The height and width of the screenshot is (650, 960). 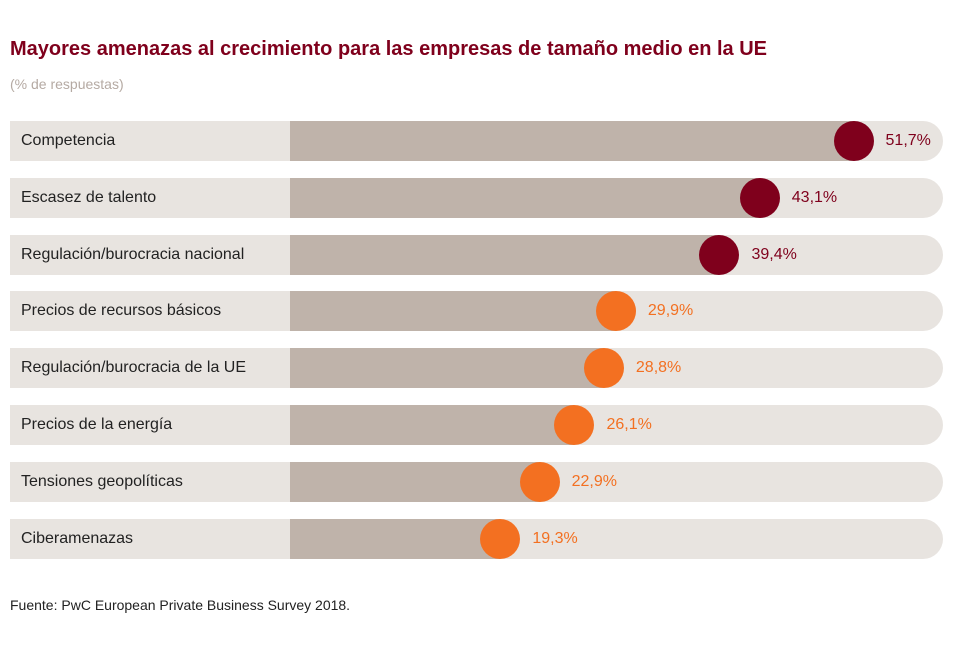 What do you see at coordinates (814, 197) in the screenshot?
I see `value-label: 43,1%` at bounding box center [814, 197].